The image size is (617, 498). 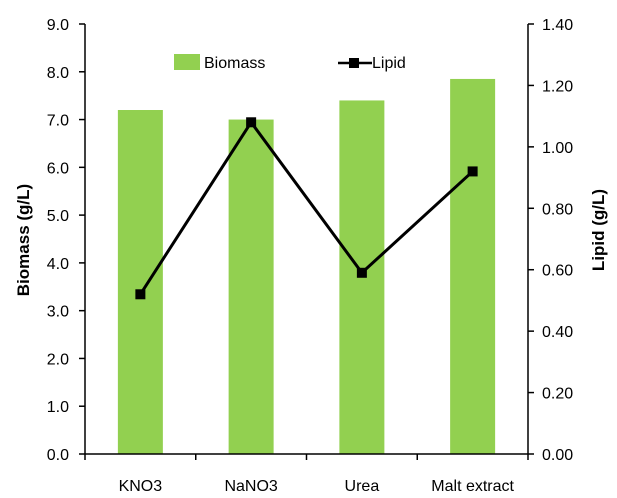 What do you see at coordinates (58, 359) in the screenshot?
I see `left-tick-label: 2.0` at bounding box center [58, 359].